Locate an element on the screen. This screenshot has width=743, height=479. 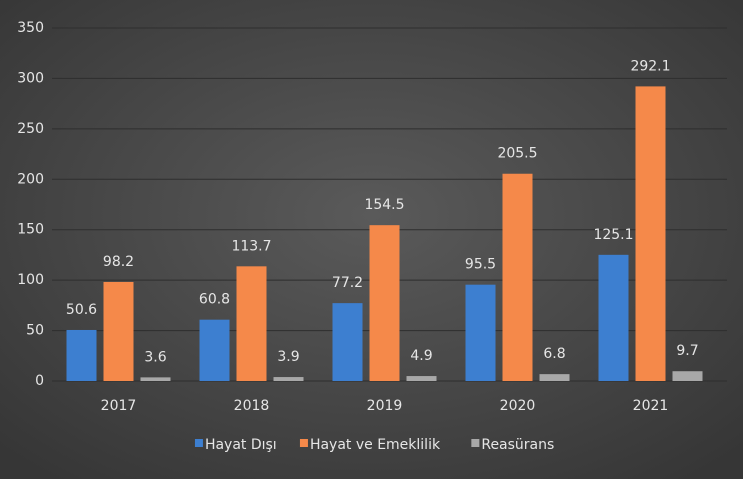
value-label: 95.5 is located at coordinates (480, 265).